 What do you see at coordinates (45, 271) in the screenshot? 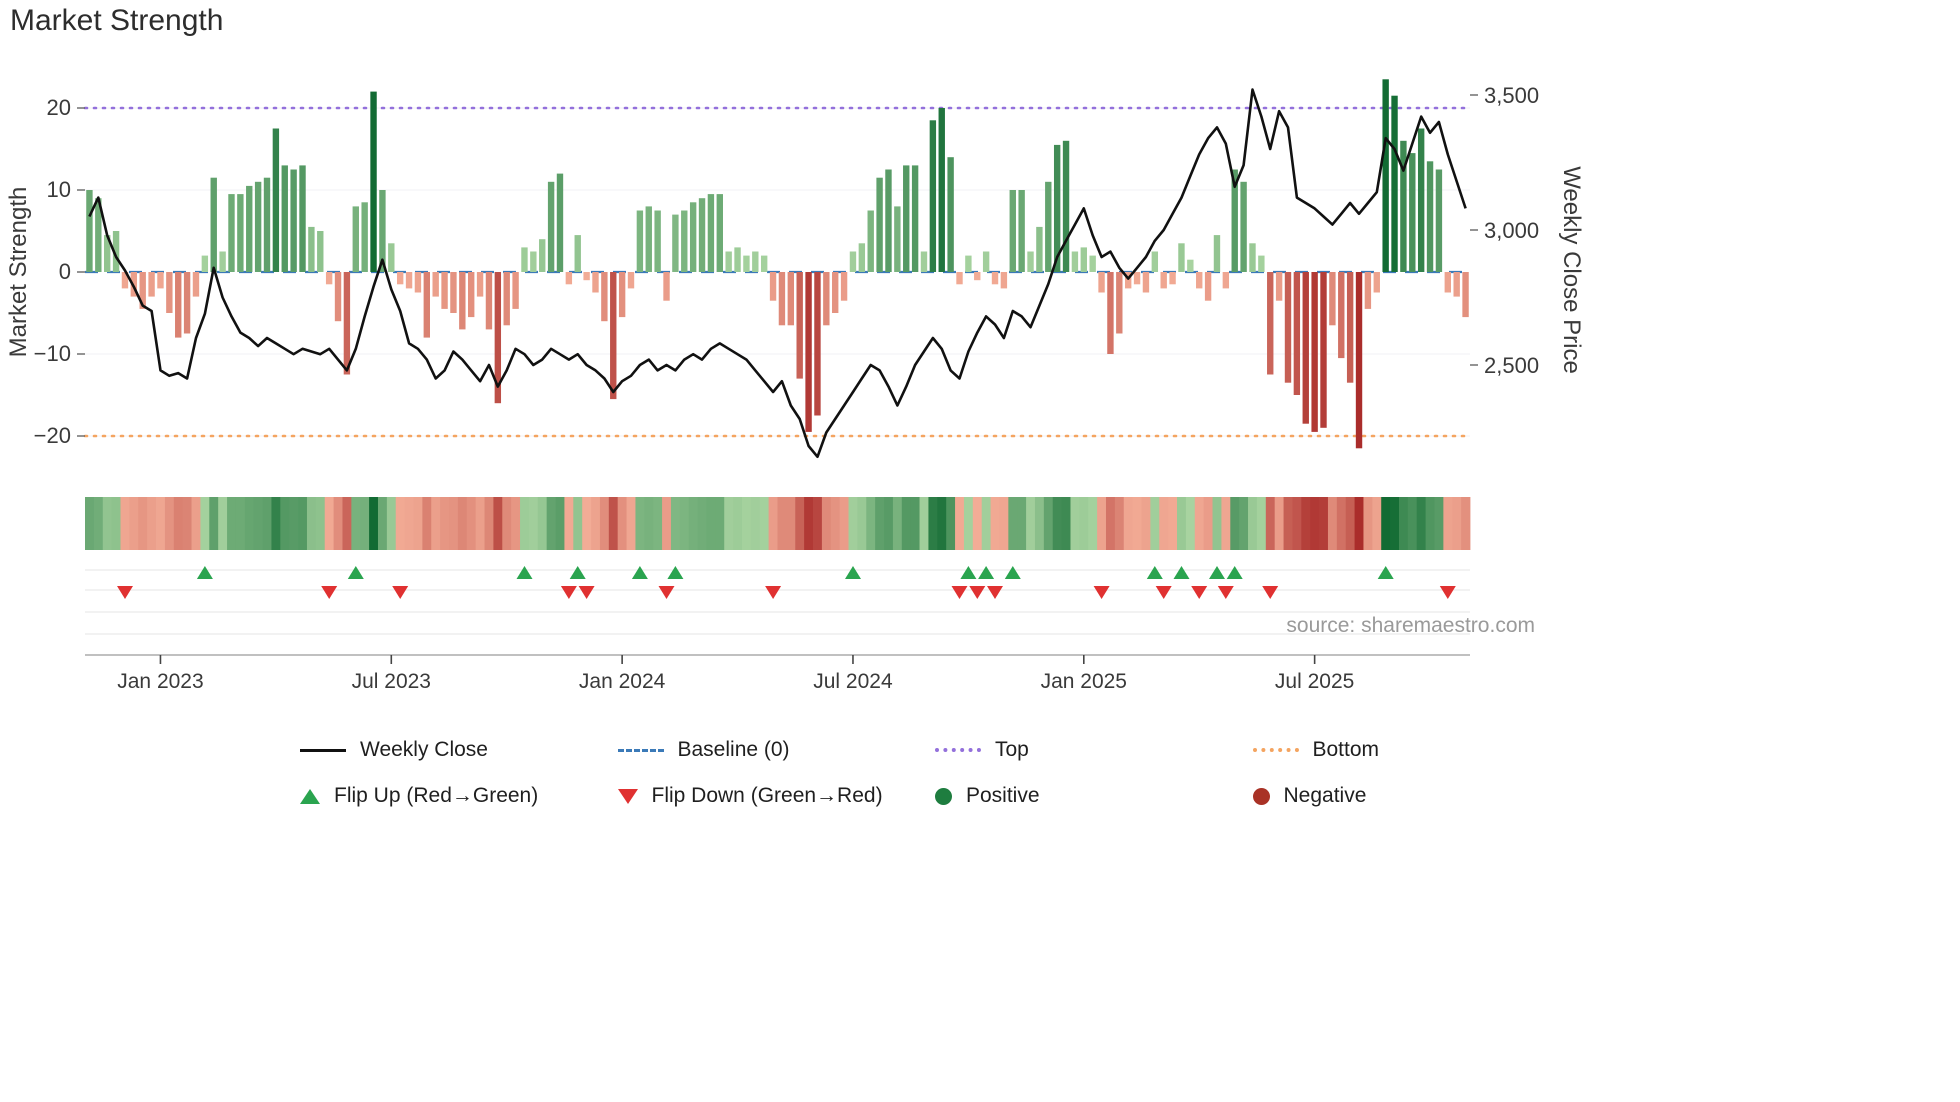
I see `left-axis: 20 10 0 −10 −20 Market Strength` at bounding box center [45, 271].